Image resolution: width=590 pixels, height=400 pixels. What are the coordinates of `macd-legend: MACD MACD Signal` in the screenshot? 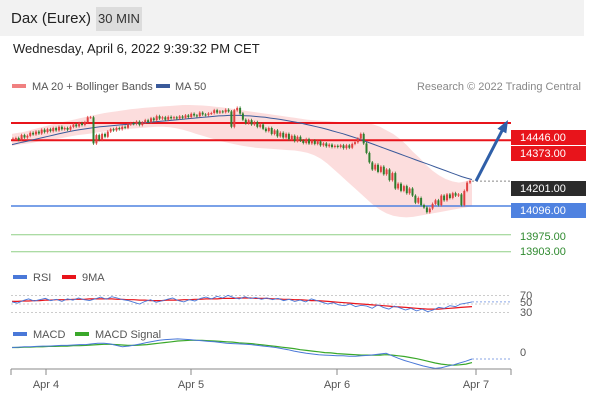 It's located at (87, 335).